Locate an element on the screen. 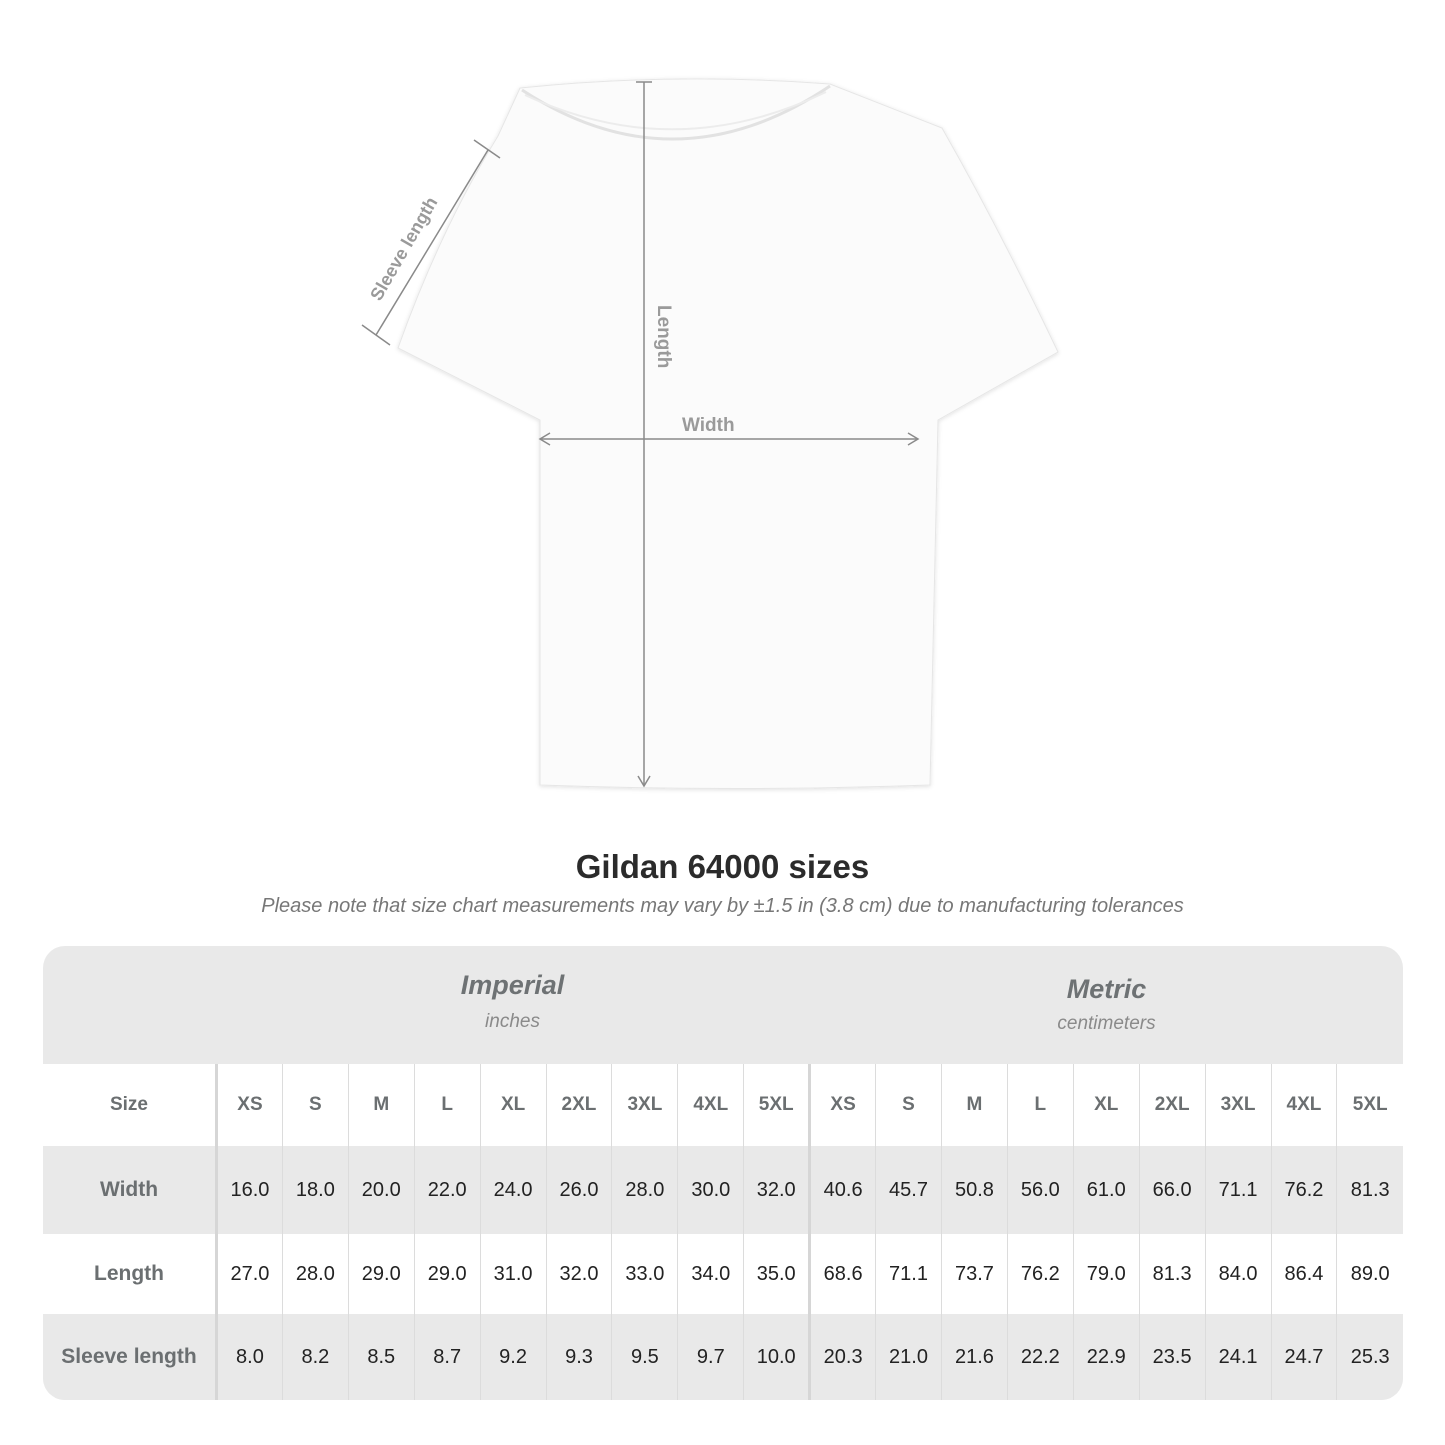 Image resolution: width=1445 pixels, height=1445 pixels. metric-size-4xl: 4XL is located at coordinates (1303, 1105).